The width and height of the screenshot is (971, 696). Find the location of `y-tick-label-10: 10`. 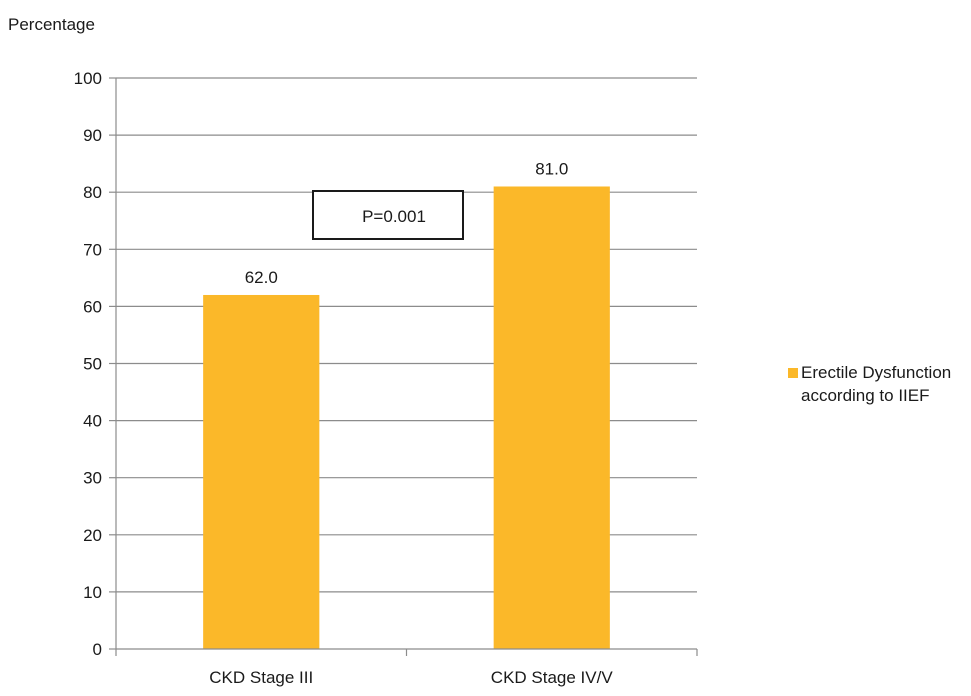

y-tick-label-10: 10 is located at coordinates (92, 592).